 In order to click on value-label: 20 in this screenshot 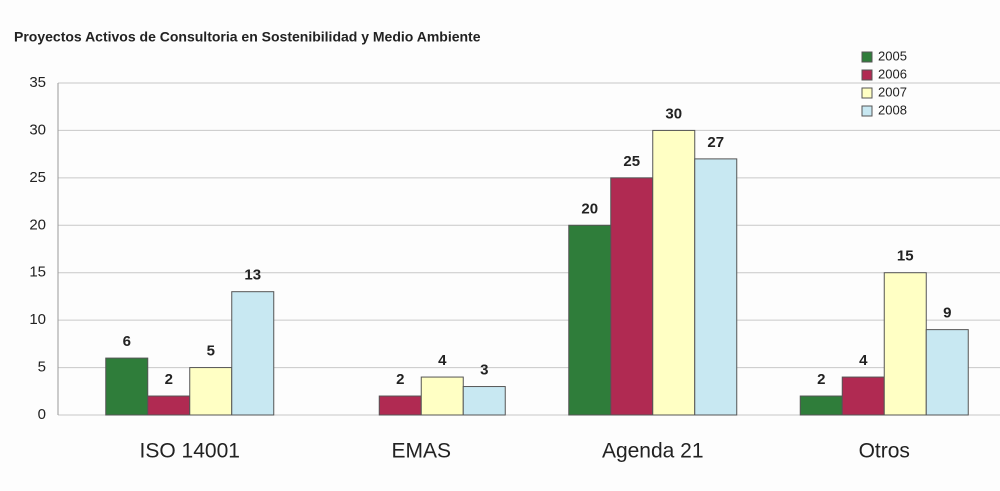, I will do `click(589, 208)`.